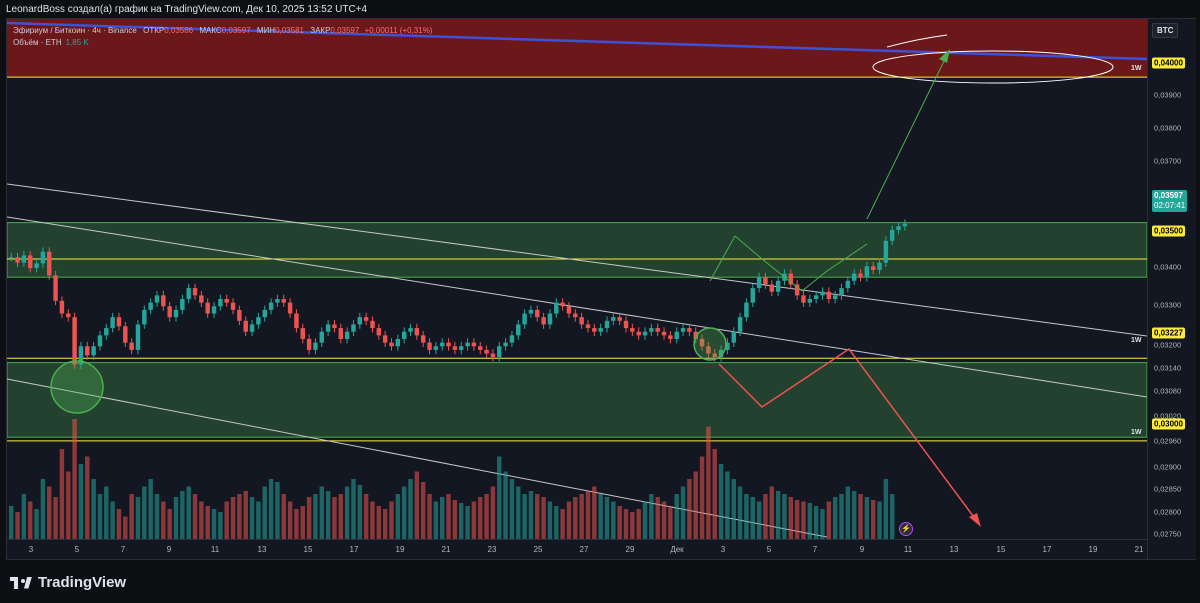 Image resolution: width=1200 pixels, height=603 pixels. What do you see at coordinates (1165, 30) in the screenshot?
I see `currency-badge: BTC` at bounding box center [1165, 30].